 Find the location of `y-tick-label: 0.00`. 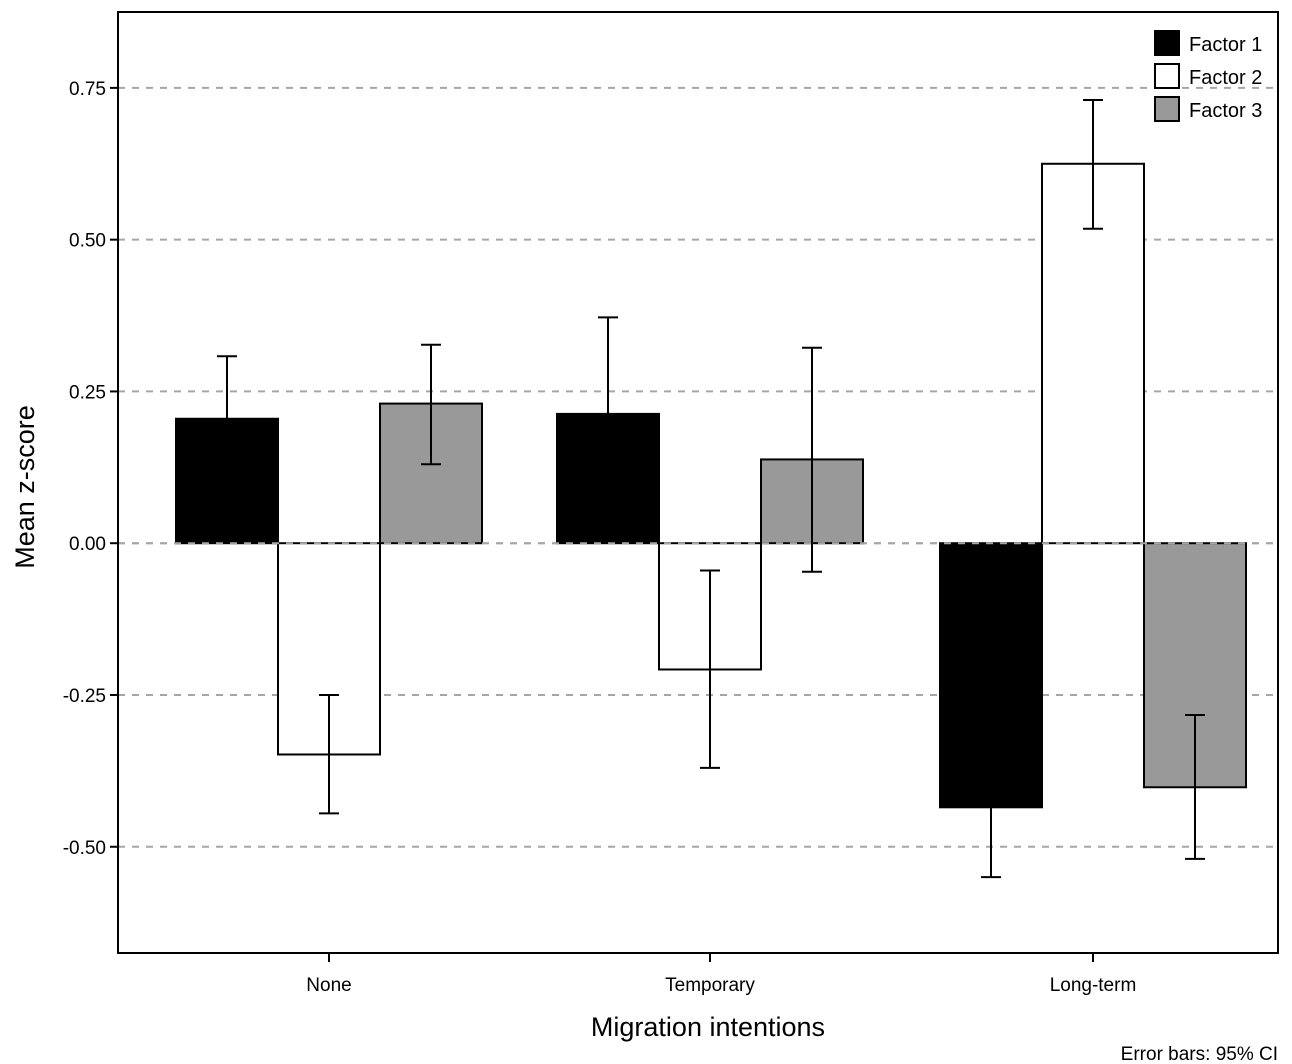

y-tick-label: 0.00 is located at coordinates (87, 544).